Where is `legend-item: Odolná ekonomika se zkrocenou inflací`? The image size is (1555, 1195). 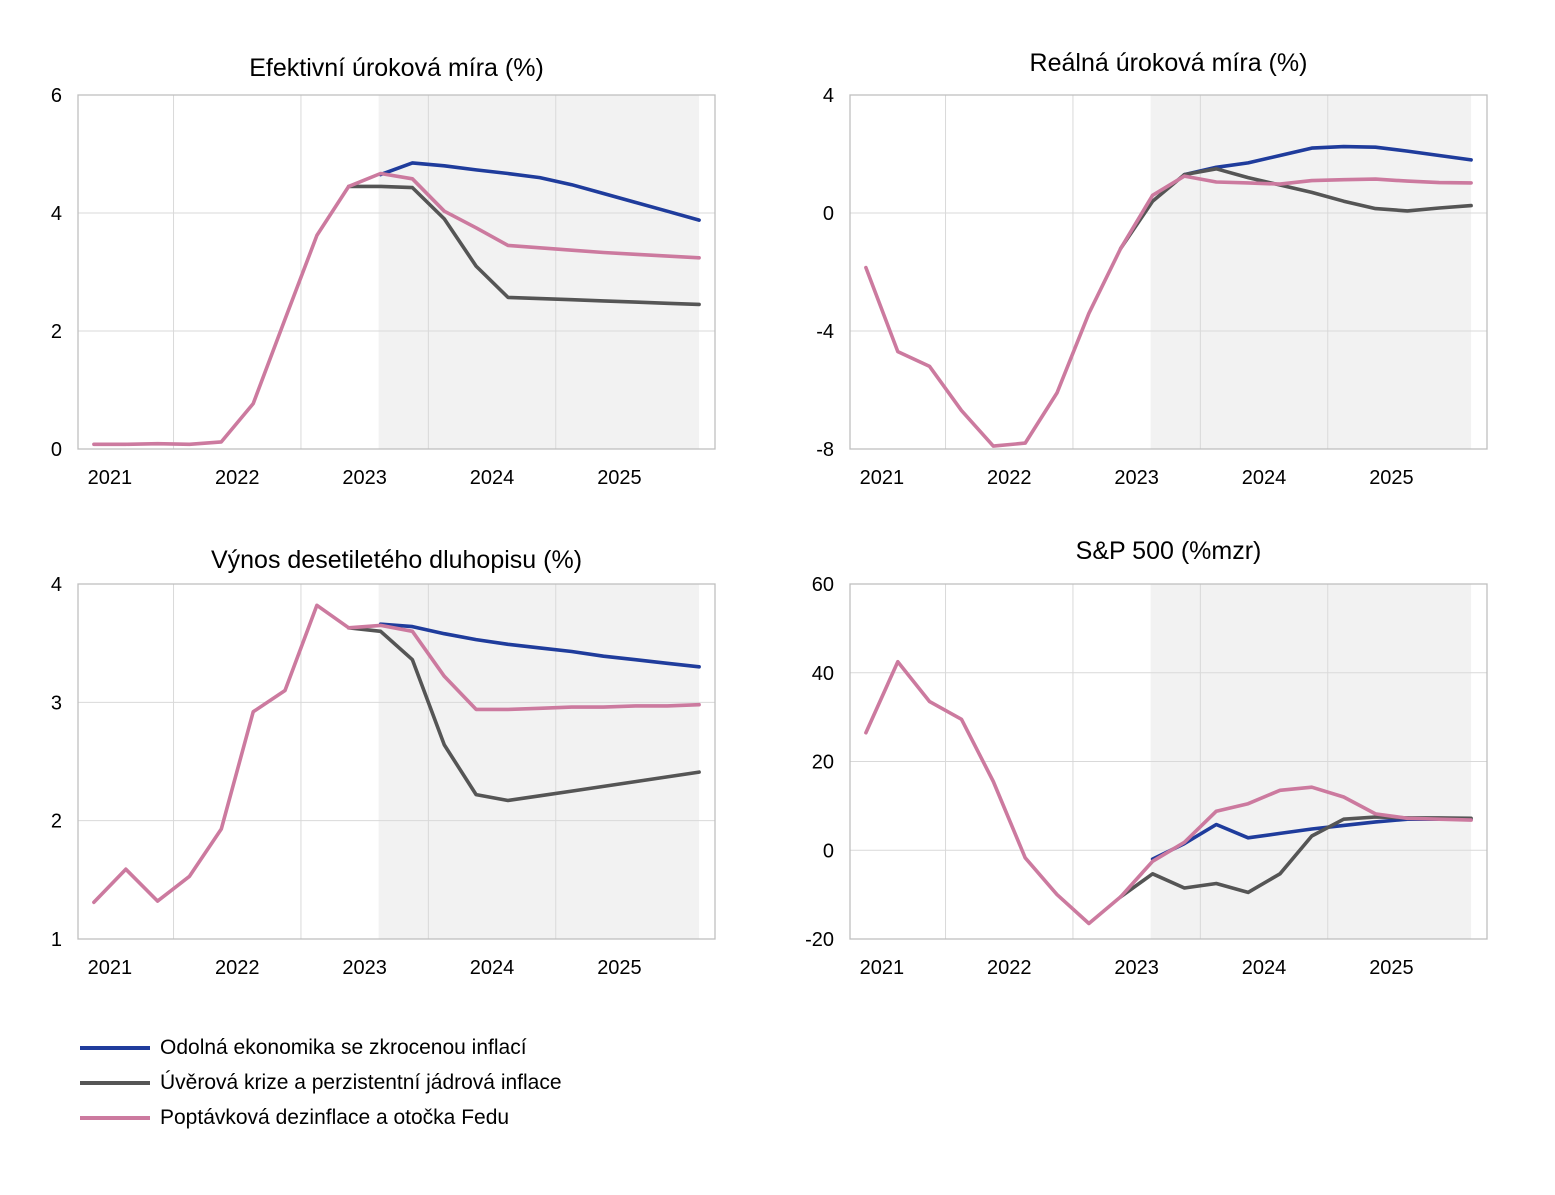
legend-item: Odolná ekonomika se zkrocenou inflací is located at coordinates (321, 1047).